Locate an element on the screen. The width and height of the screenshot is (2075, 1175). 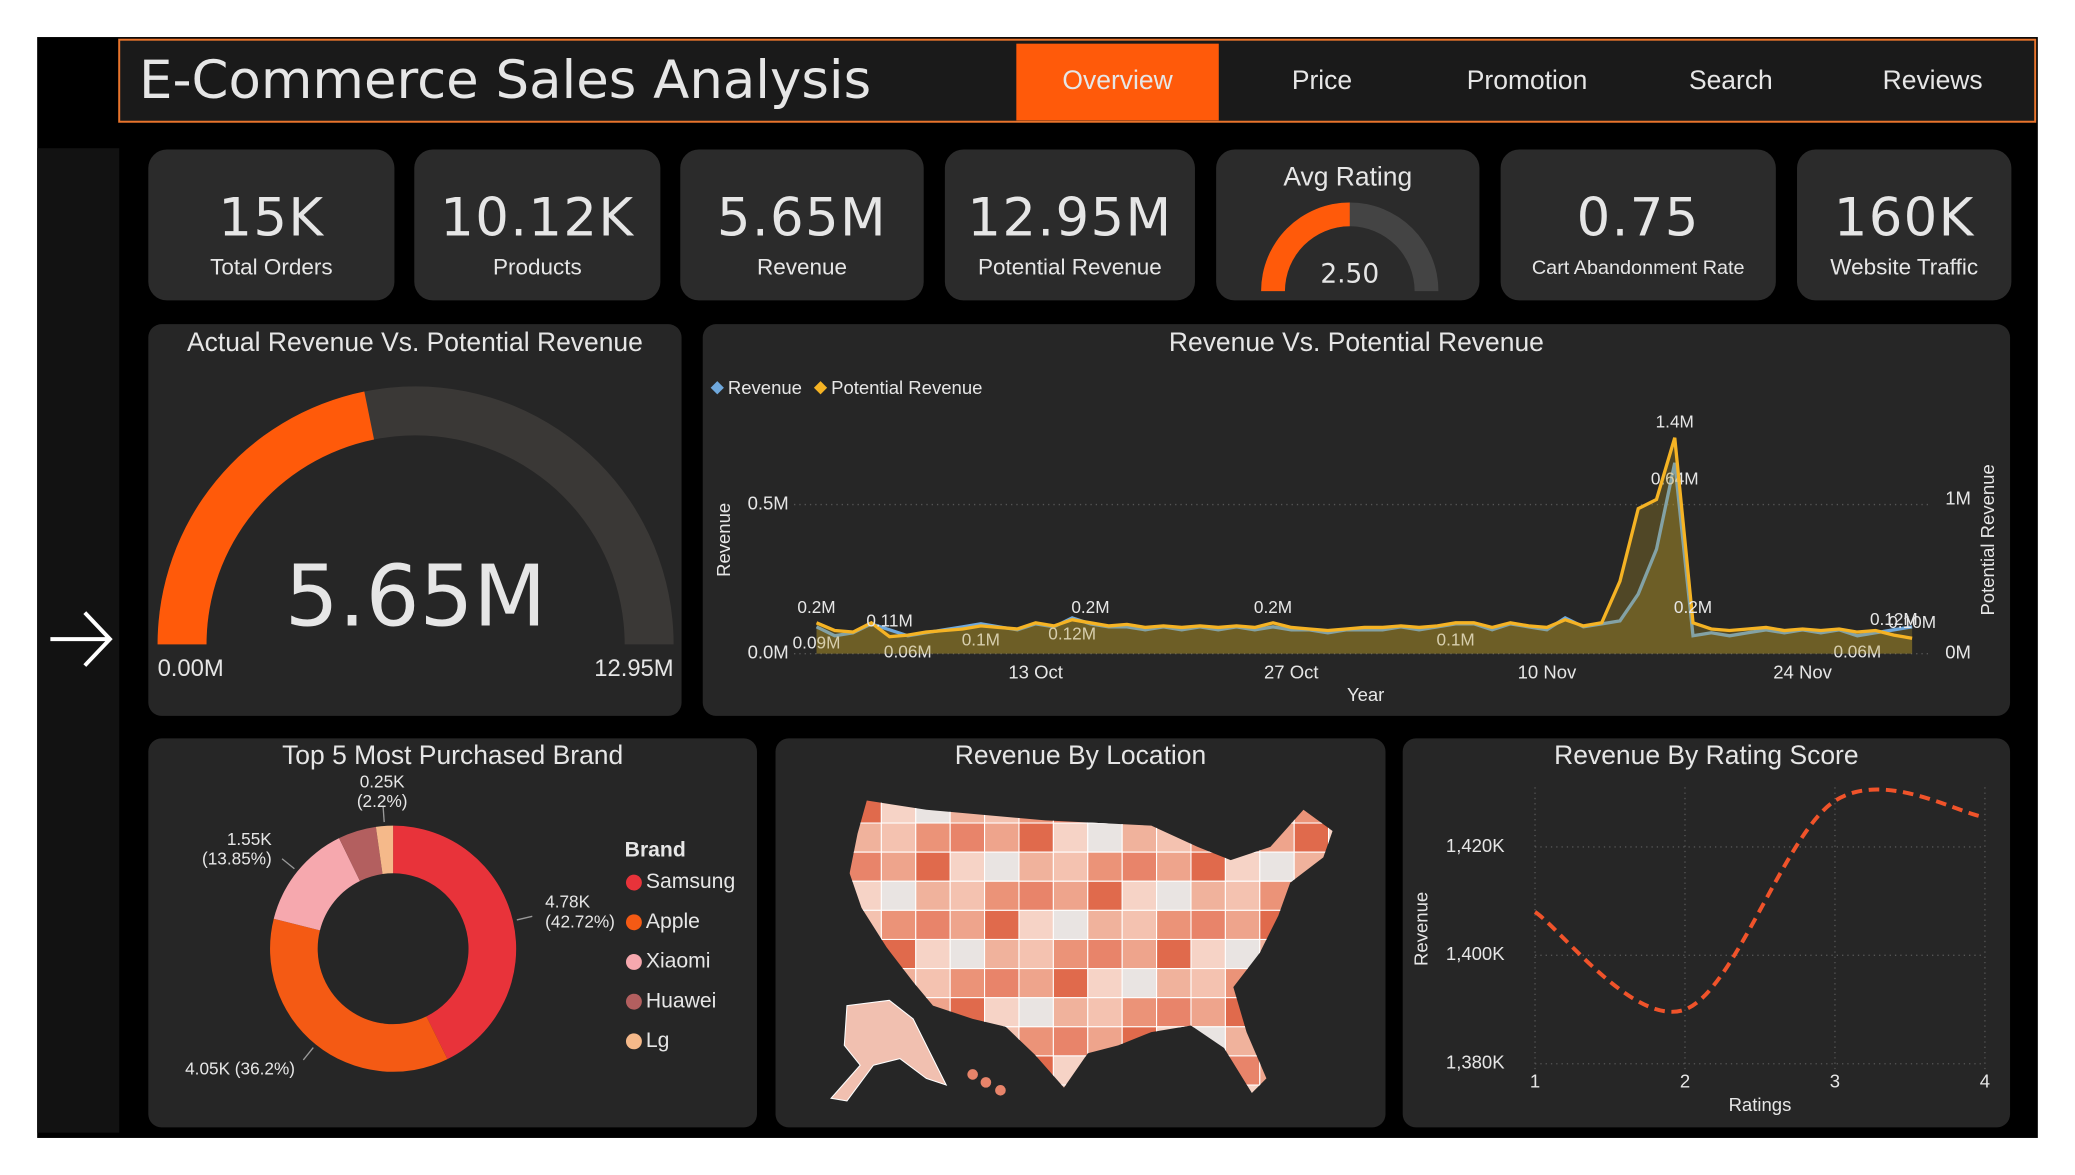
y2-axis-label: Potential Revenue is located at coordinates (1987, 539).